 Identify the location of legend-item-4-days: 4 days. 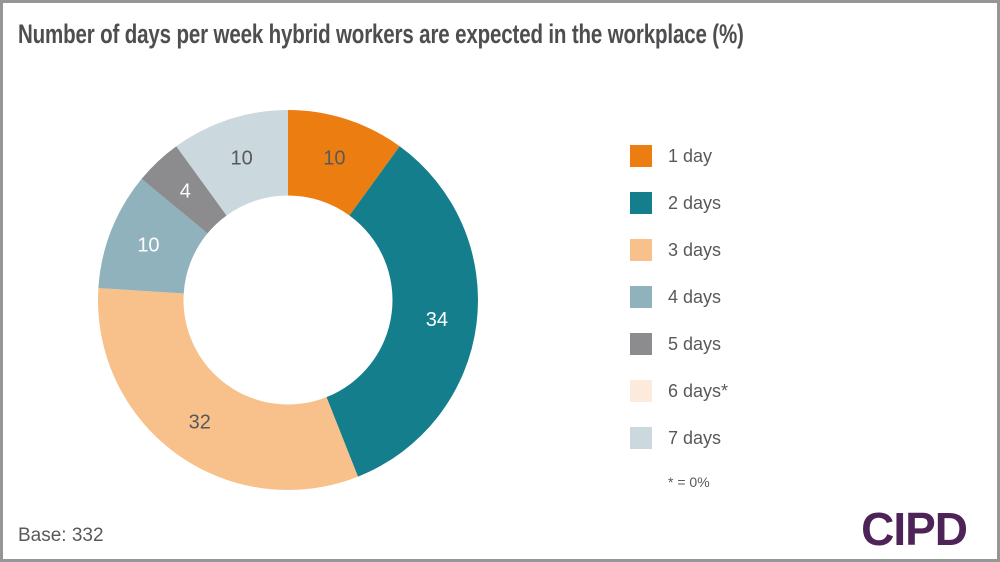
(679, 297).